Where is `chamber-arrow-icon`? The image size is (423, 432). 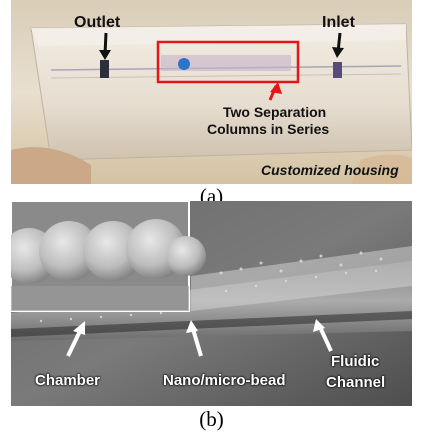 chamber-arrow-icon is located at coordinates (79, 328).